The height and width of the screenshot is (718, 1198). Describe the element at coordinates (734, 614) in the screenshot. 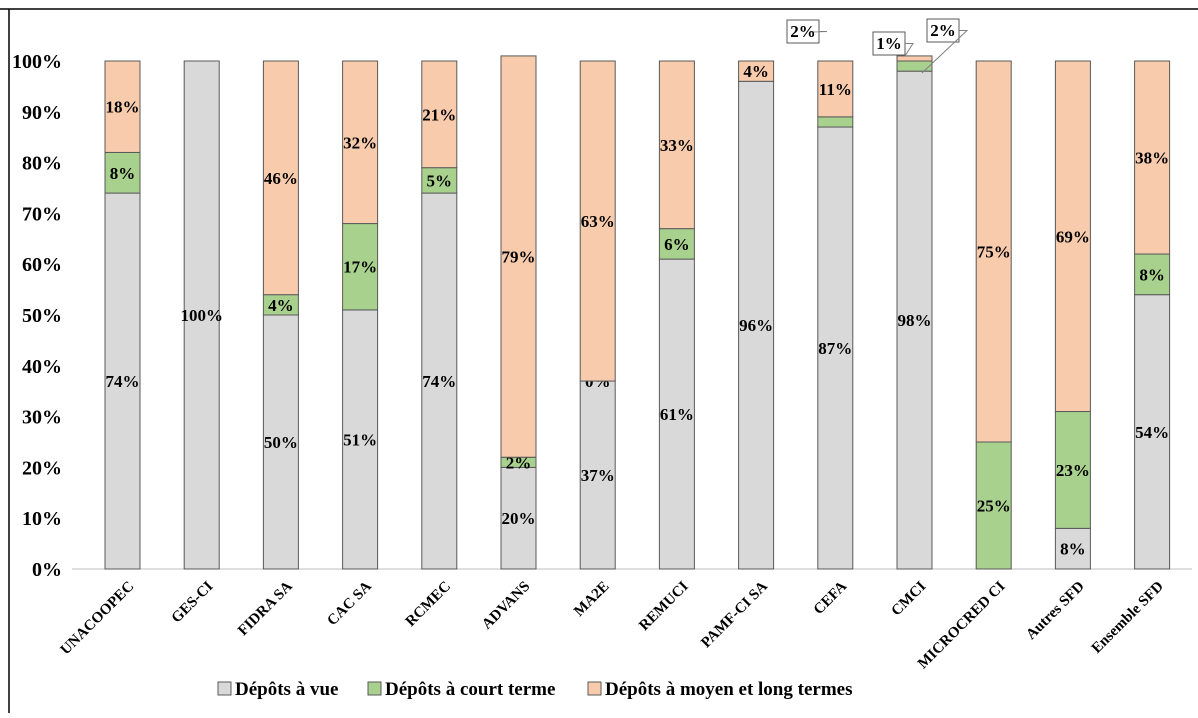

I see `x-tick-label: PAMF-CI SA` at that location.